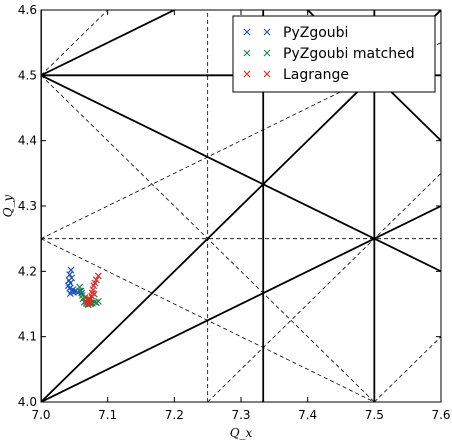  Describe the element at coordinates (107, 415) in the screenshot. I see `x-tick-label: 7.1` at that location.